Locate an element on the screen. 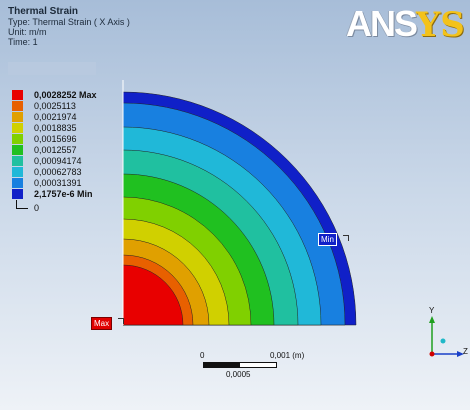 Image resolution: width=470 pixels, height=410 pixels. logo-an: ANS is located at coordinates (382, 23).